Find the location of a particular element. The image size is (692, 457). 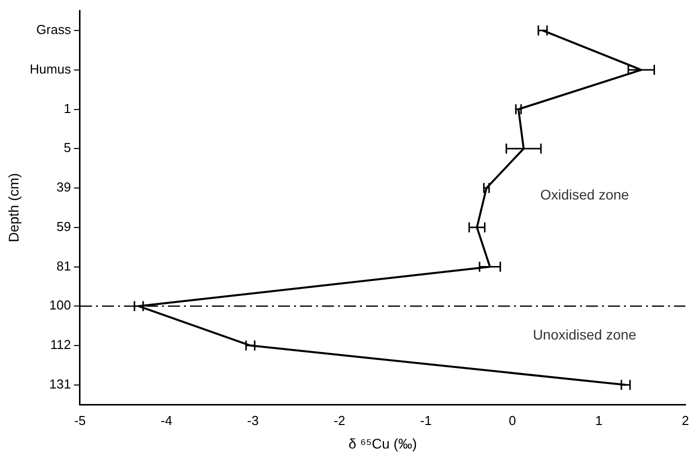

x-axis-title: δ ⁶⁵Cu (‰) is located at coordinates (382, 443).